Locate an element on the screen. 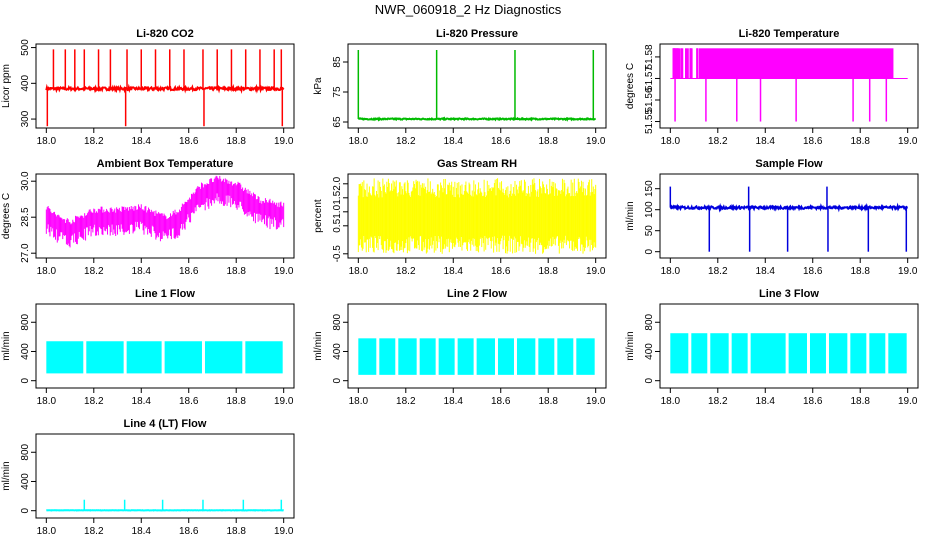  panel-title: Sample Flow is located at coordinates (789, 164).